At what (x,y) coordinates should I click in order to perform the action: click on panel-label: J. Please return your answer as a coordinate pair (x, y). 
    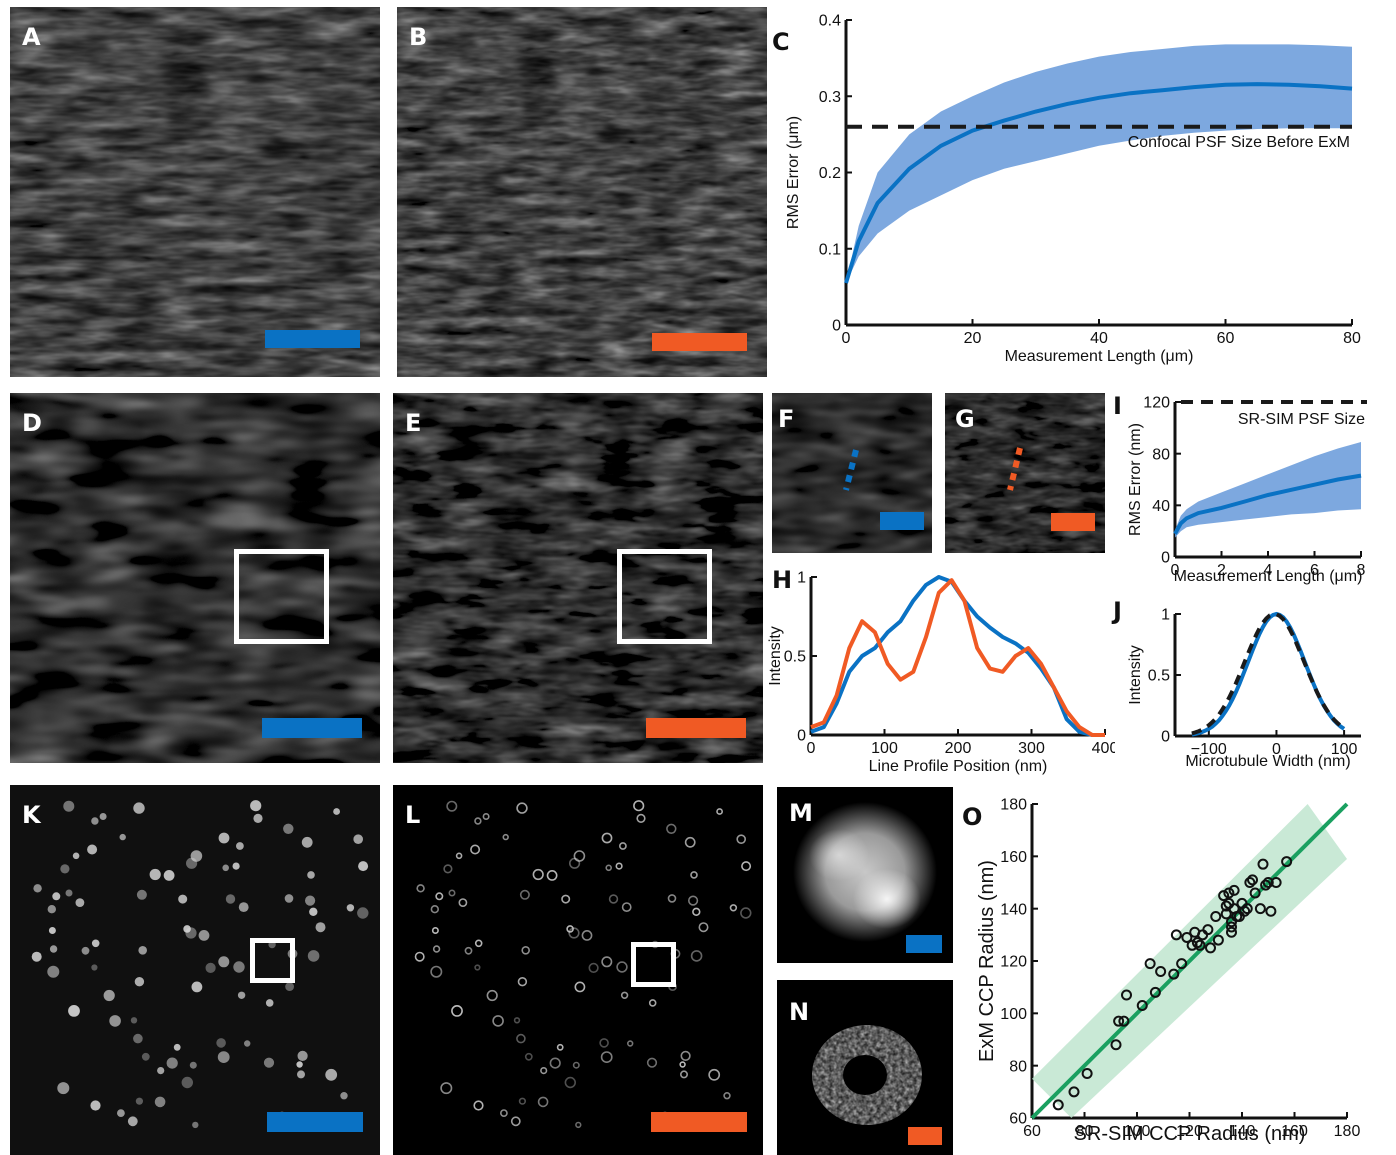
    Looking at the image, I should click on (1117, 611).